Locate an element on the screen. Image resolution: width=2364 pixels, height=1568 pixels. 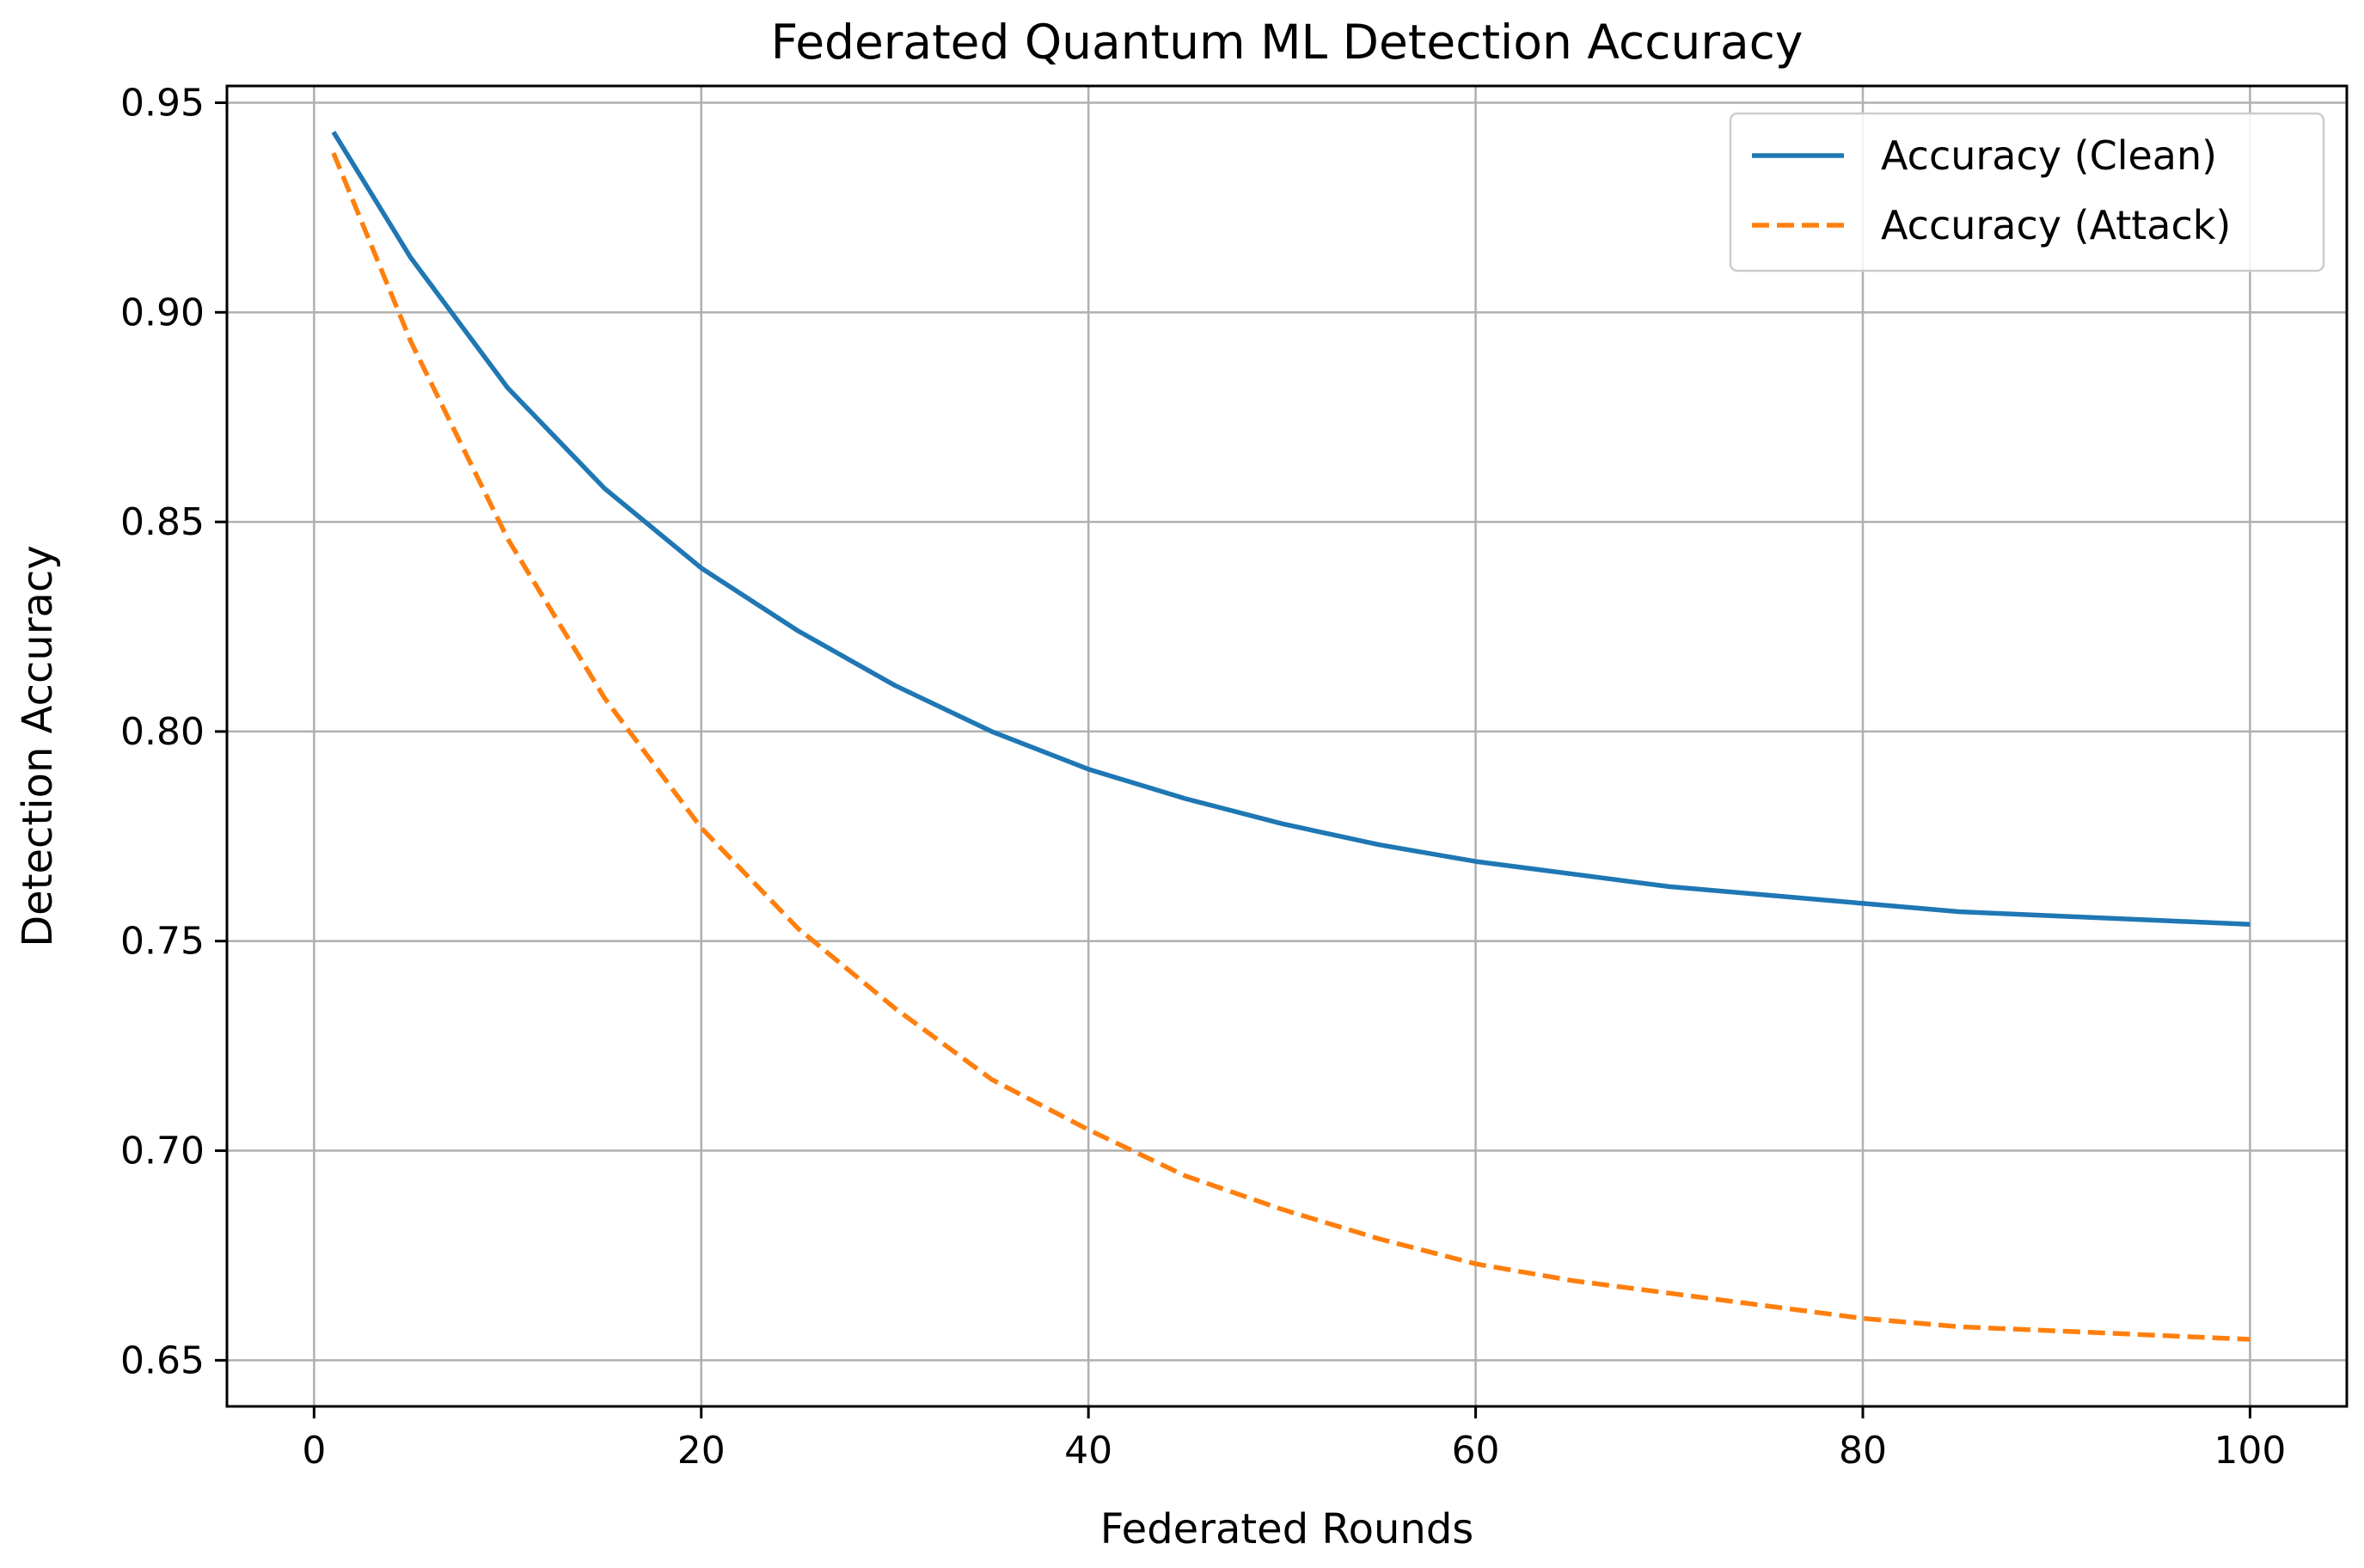
x-axis-label: Federated Rounds is located at coordinates (1287, 1529).